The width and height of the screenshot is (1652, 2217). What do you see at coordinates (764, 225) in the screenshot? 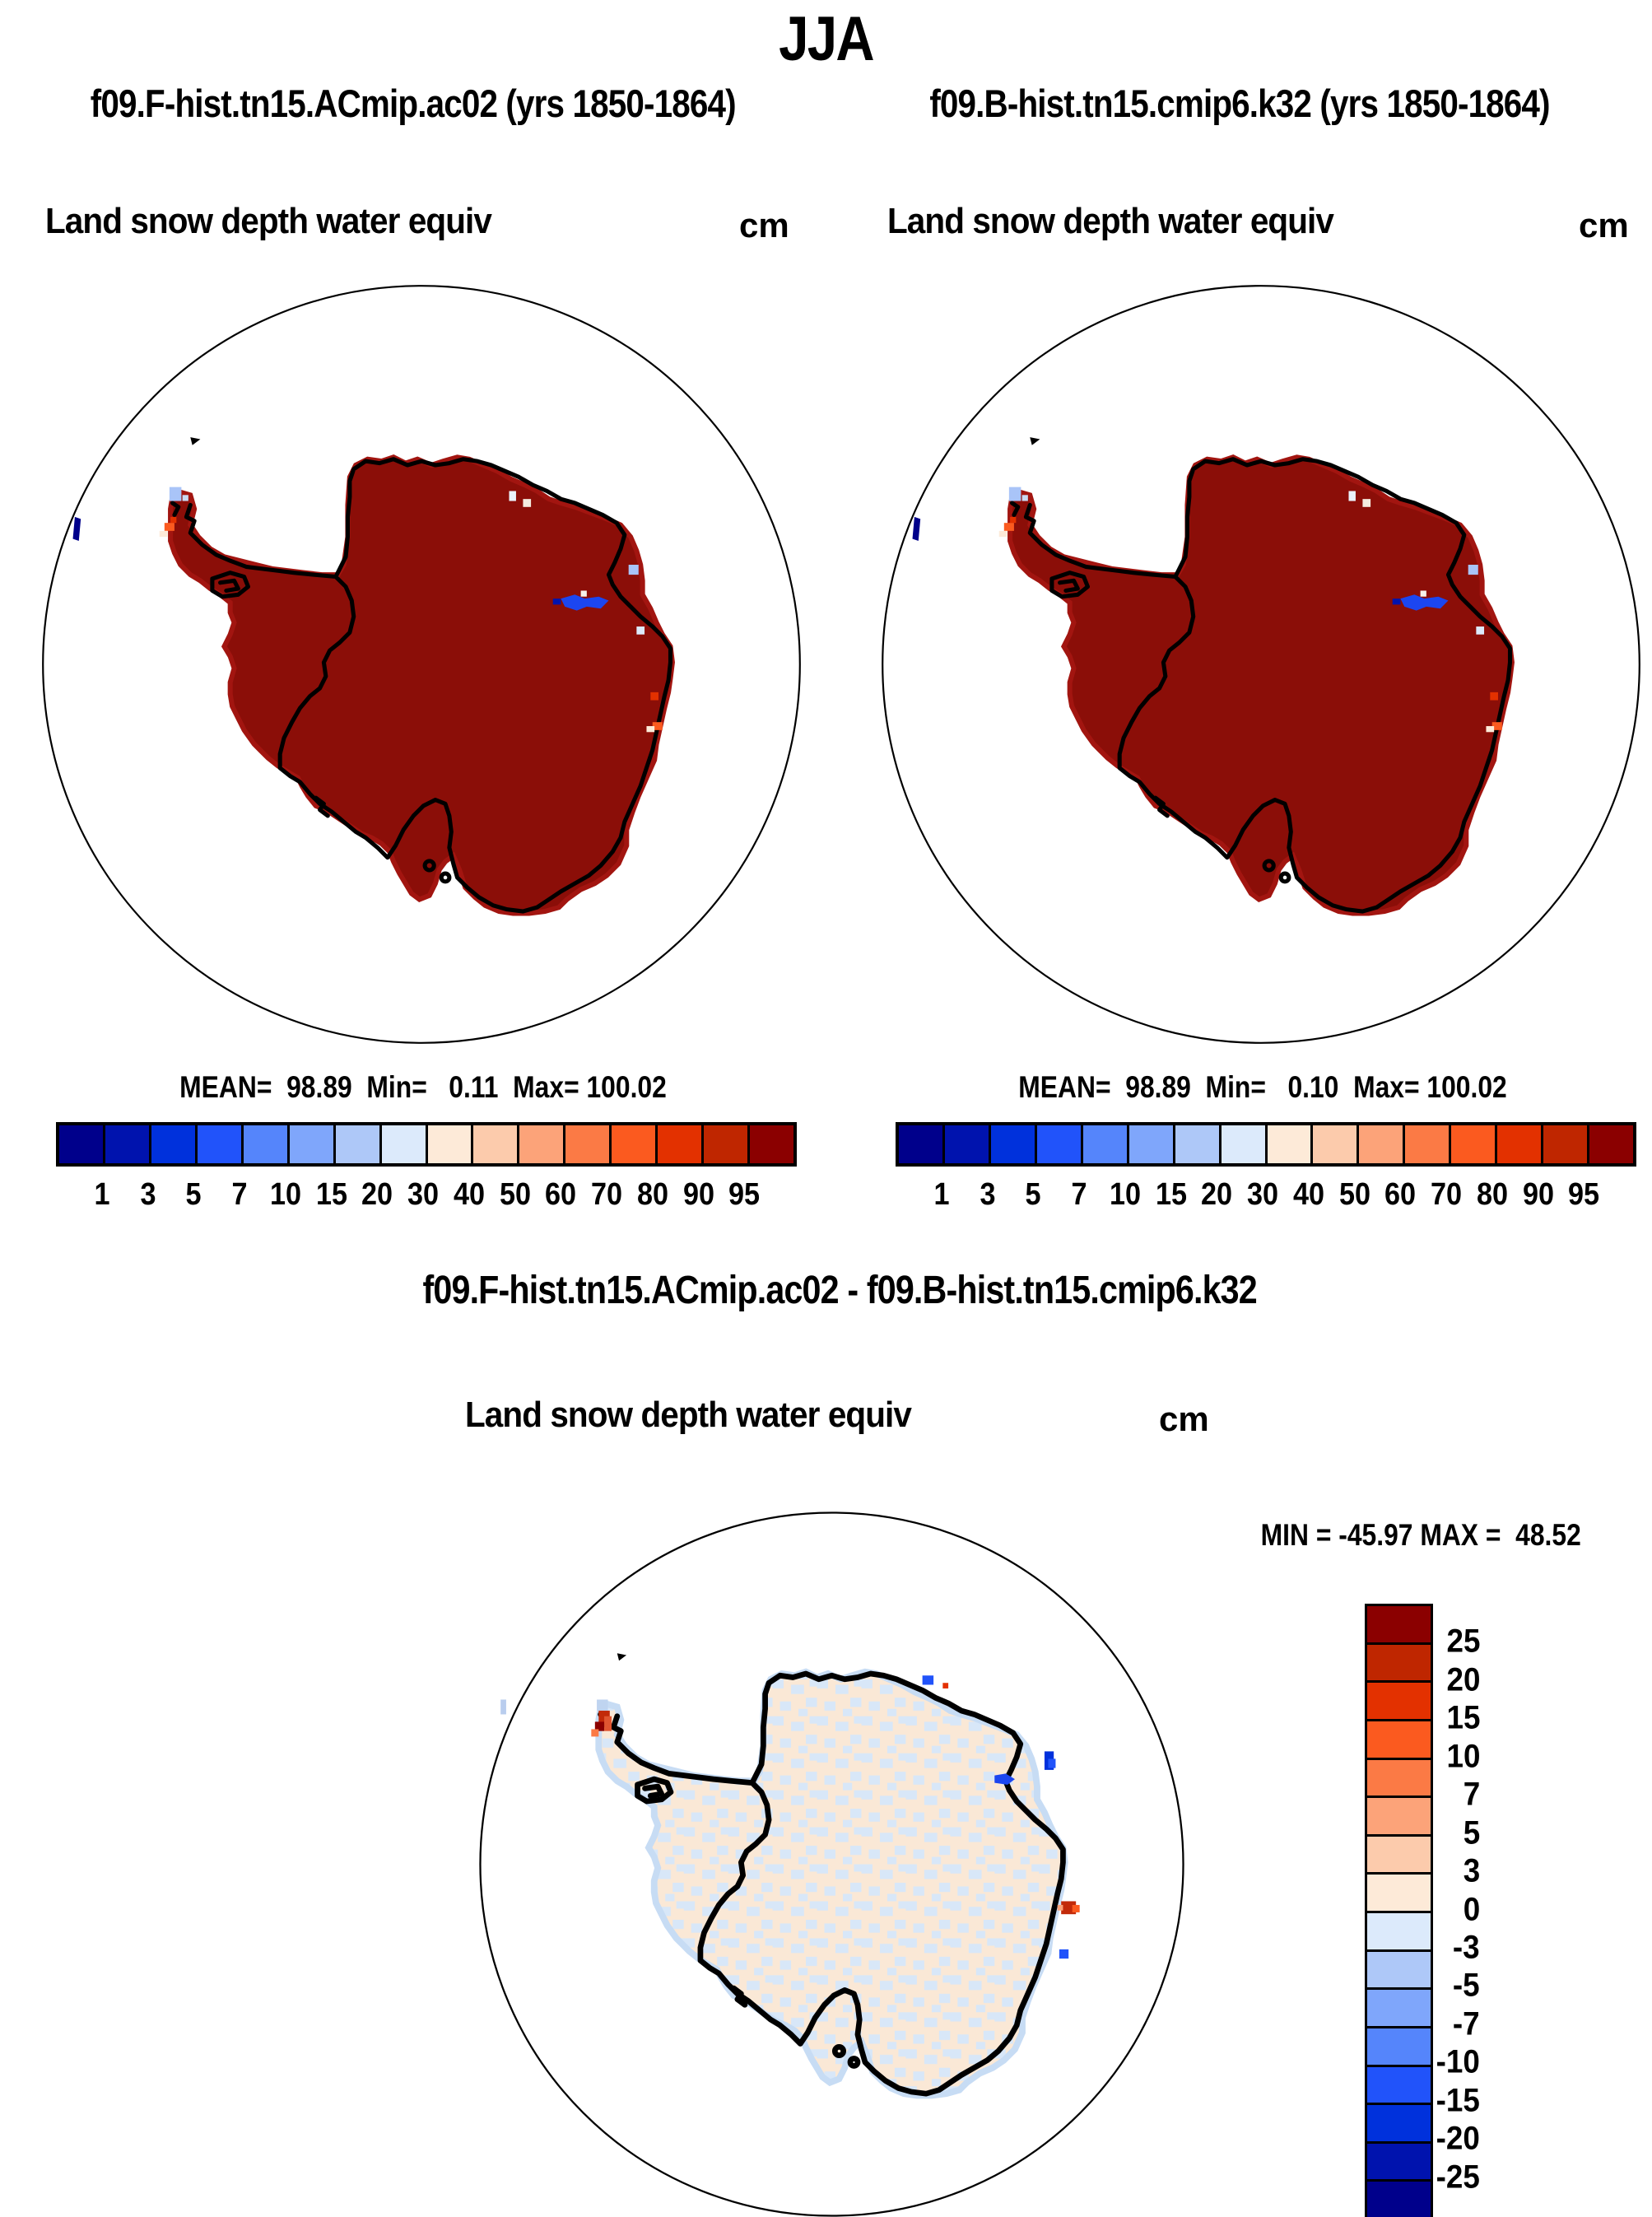
I see `panel-left-units-label: cm` at bounding box center [764, 225].